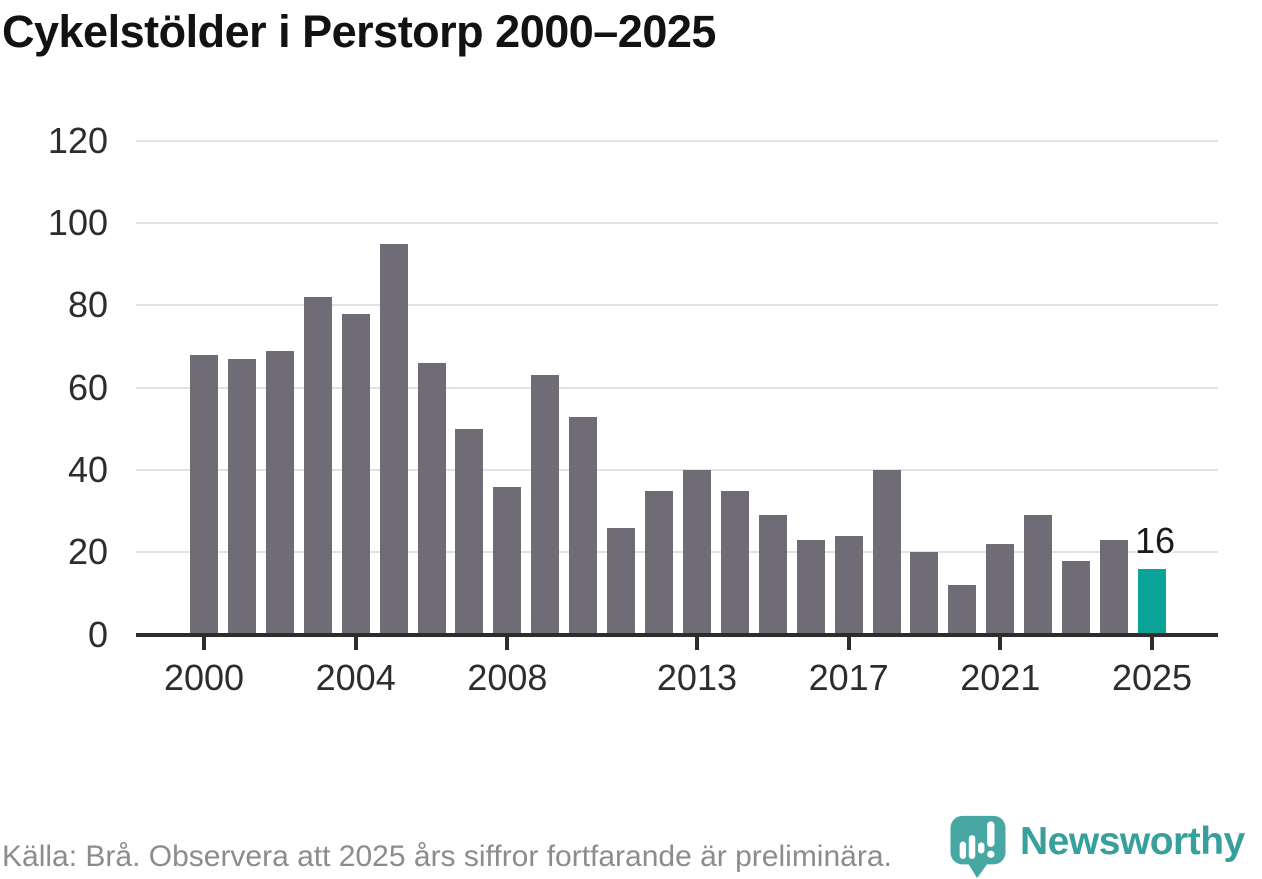  I want to click on x-axis-tick-2000, so click(204, 643).